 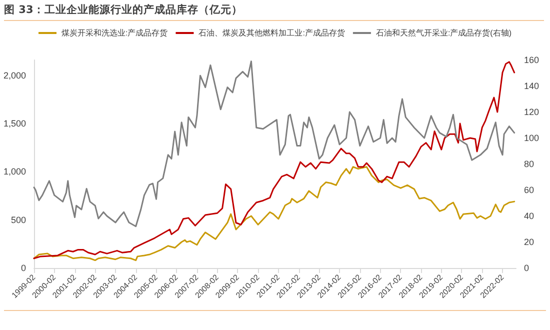 I want to click on y2-tick-label: 80, so click(x=529, y=164).